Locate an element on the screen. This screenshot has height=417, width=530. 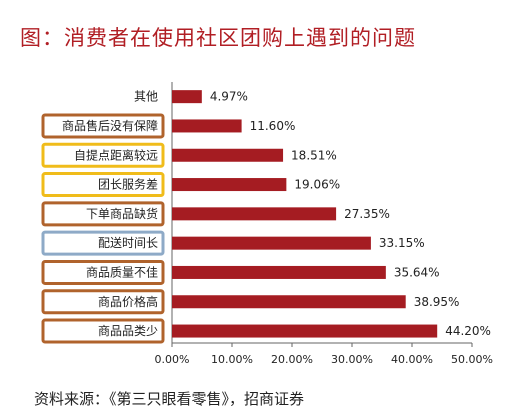
source-note: 资料来源：《第三只眼看零售》，招商证券 is located at coordinates (169, 399).